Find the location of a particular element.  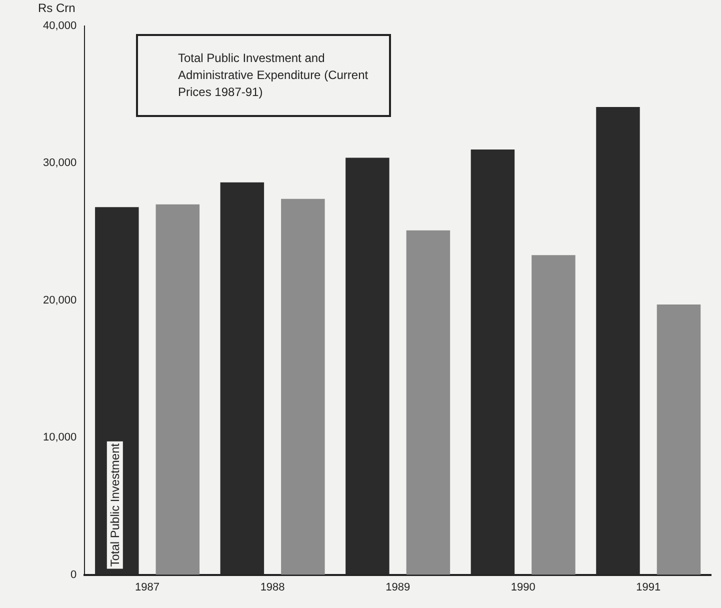

y-tick-label: 20,000 is located at coordinates (59, 300).